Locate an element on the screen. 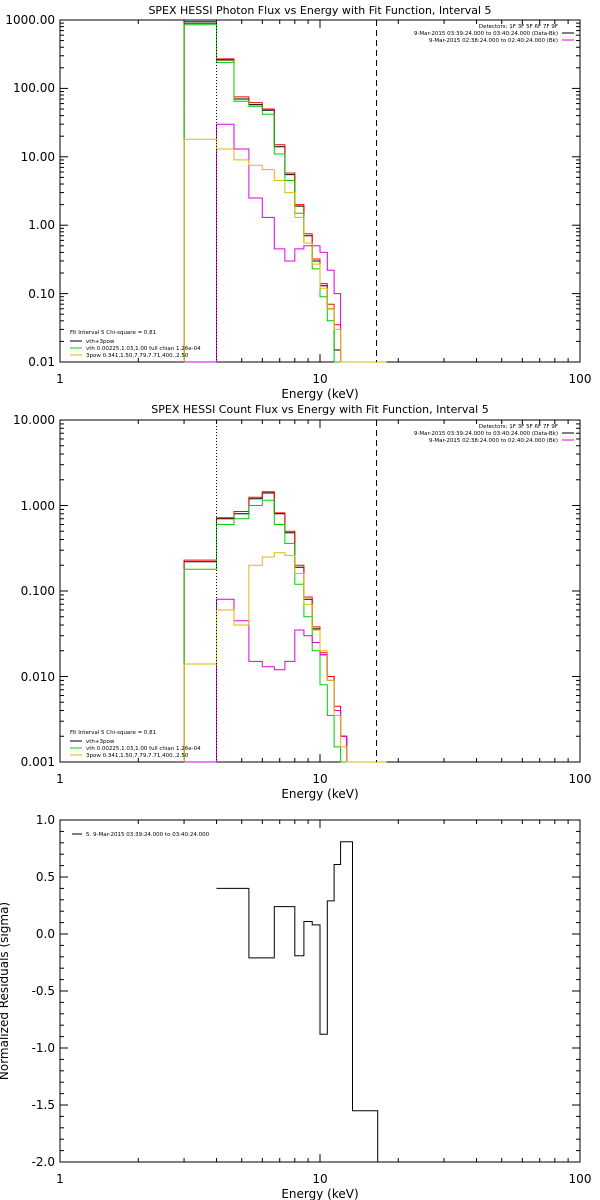 The image size is (600, 1200). y-tick-label: 0.10 is located at coordinates (41, 294).